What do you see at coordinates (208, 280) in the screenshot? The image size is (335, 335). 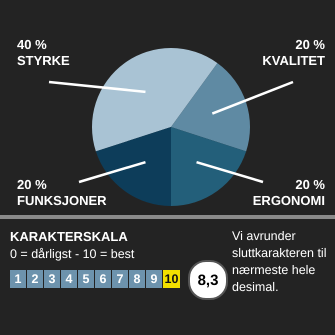 I see `score-badge: 8,3` at bounding box center [208, 280].